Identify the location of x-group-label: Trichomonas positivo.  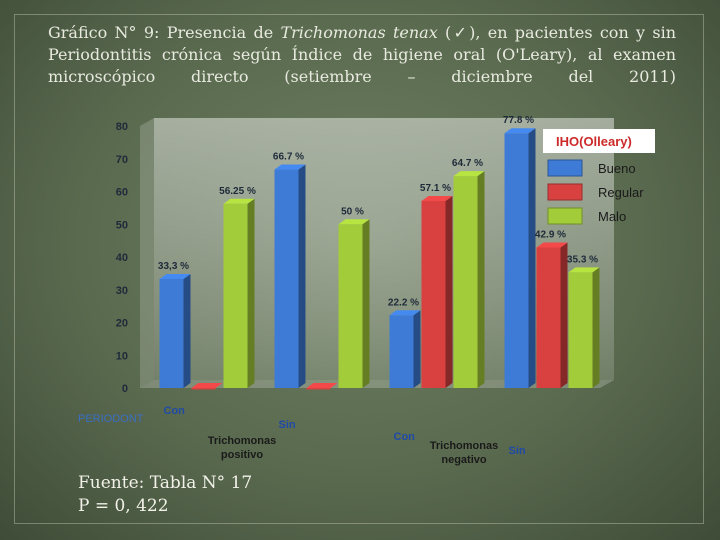
(242, 448).